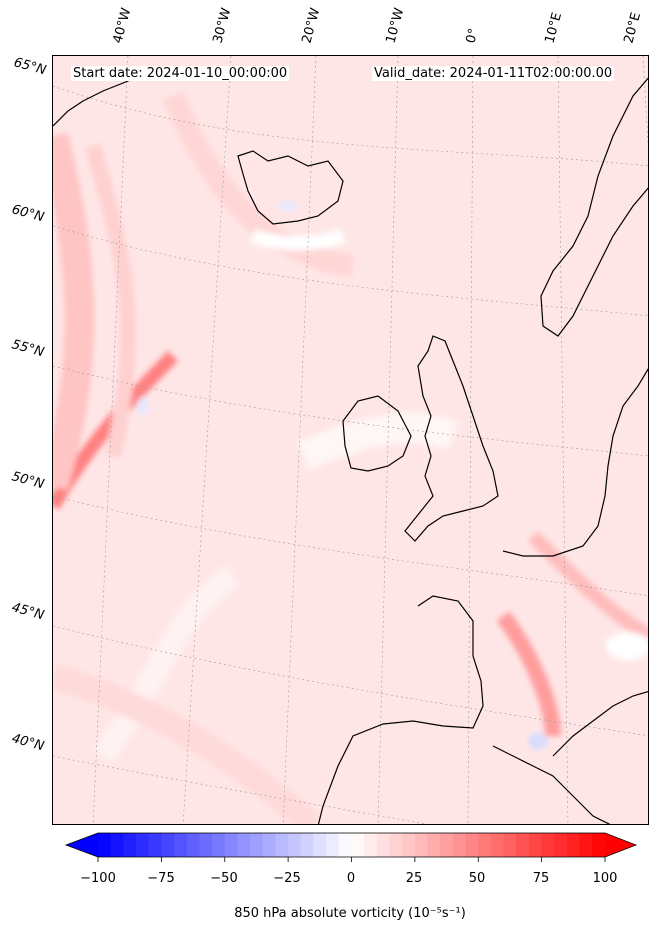  I want to click on colorbar-tick-label: −50, so click(224, 878).